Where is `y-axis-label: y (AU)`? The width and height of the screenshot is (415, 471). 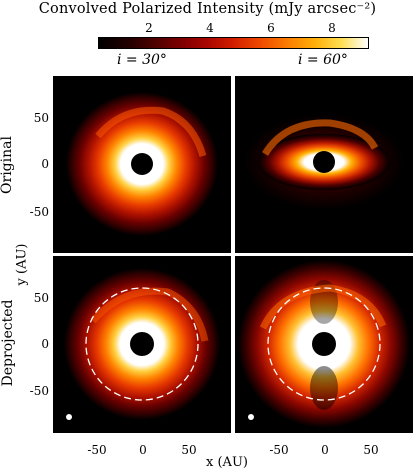
y-axis-label: y (AU) is located at coordinates (22, 264).